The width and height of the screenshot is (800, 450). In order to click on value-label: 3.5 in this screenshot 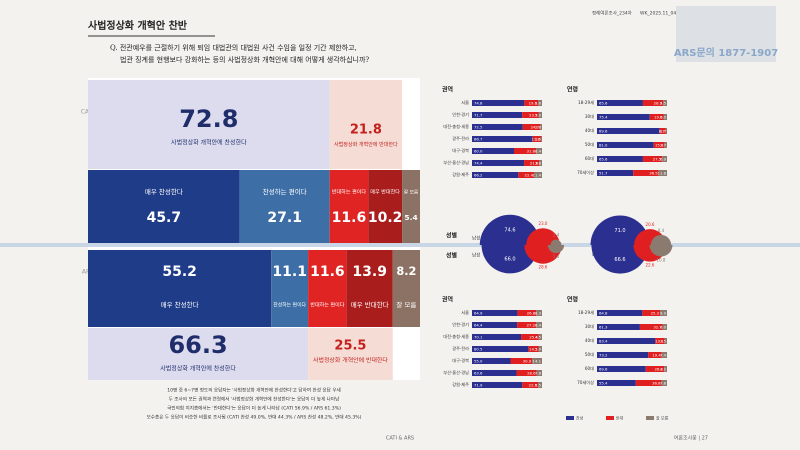, I will do `click(663, 340)`.